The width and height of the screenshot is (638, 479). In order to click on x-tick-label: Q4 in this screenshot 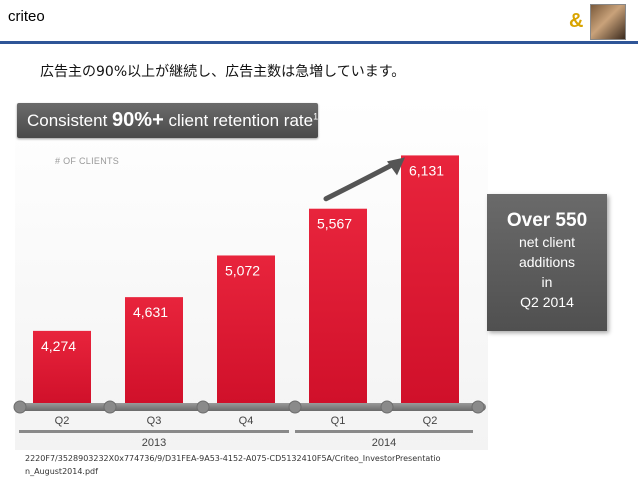, I will do `click(246, 421)`.